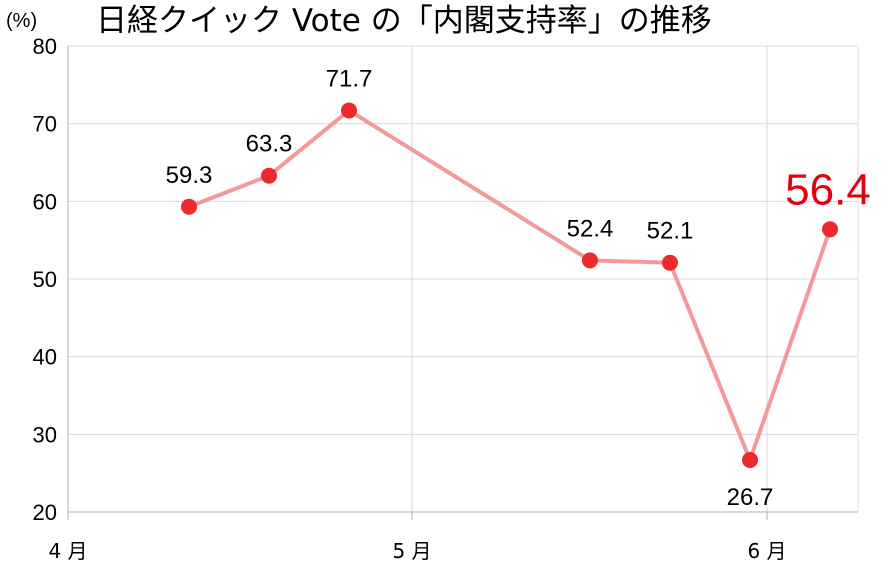 The height and width of the screenshot is (568, 885). Describe the element at coordinates (411, 551) in the screenshot. I see `x-tick-label: 5 月` at that location.